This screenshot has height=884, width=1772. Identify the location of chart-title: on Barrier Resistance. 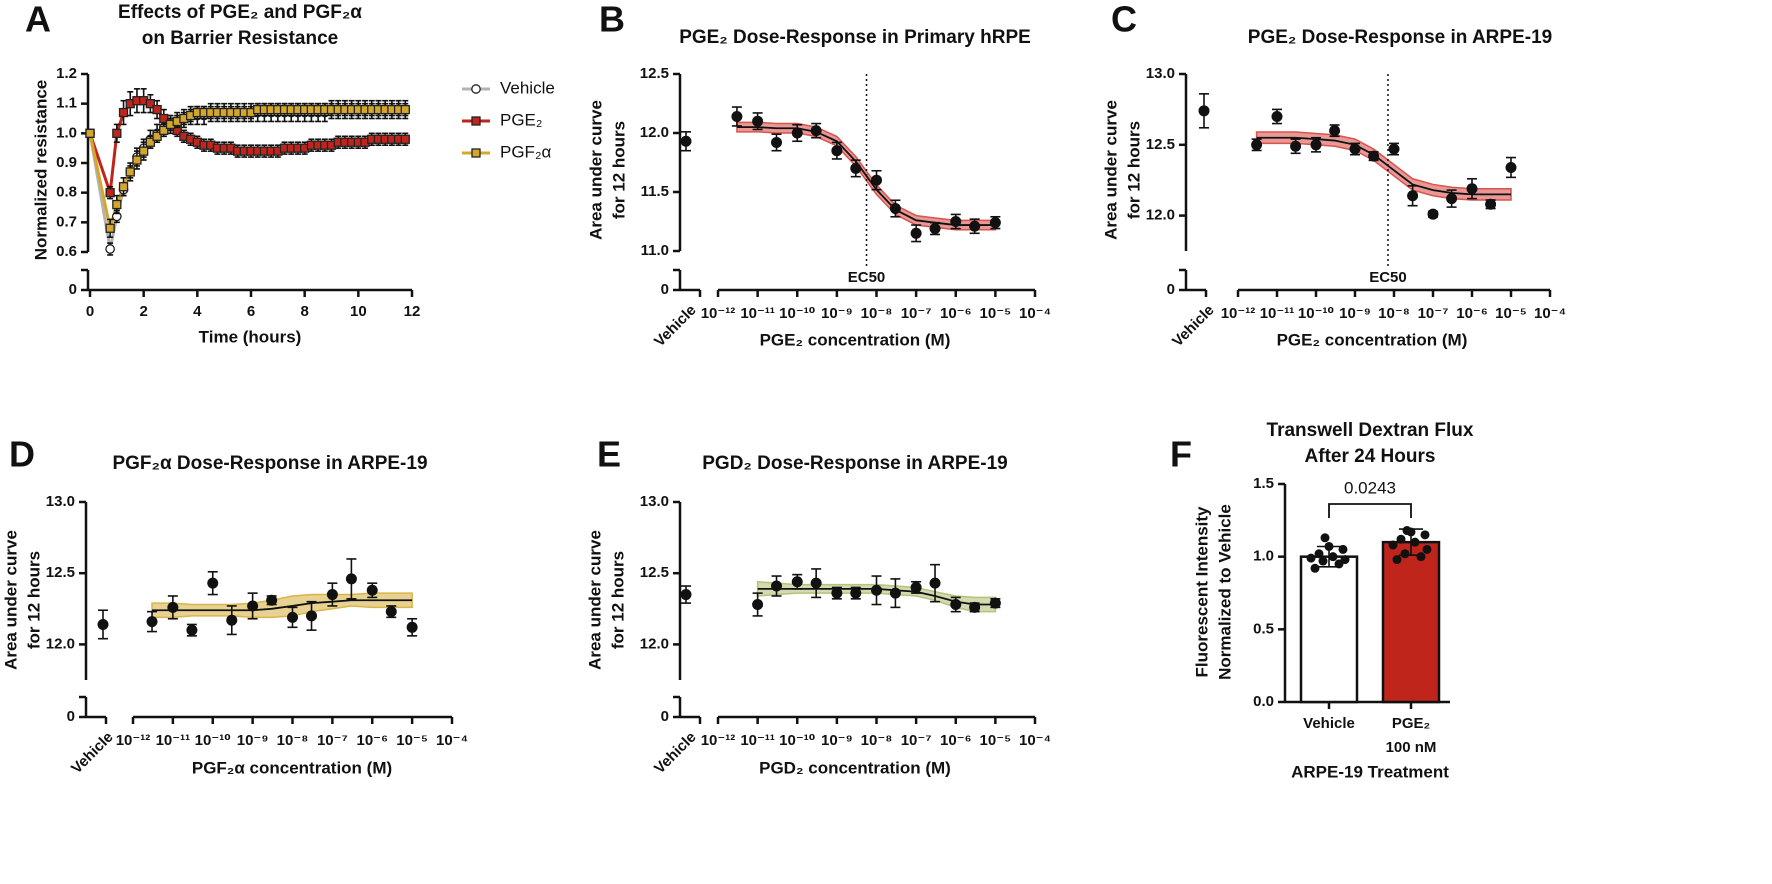
(240, 38).